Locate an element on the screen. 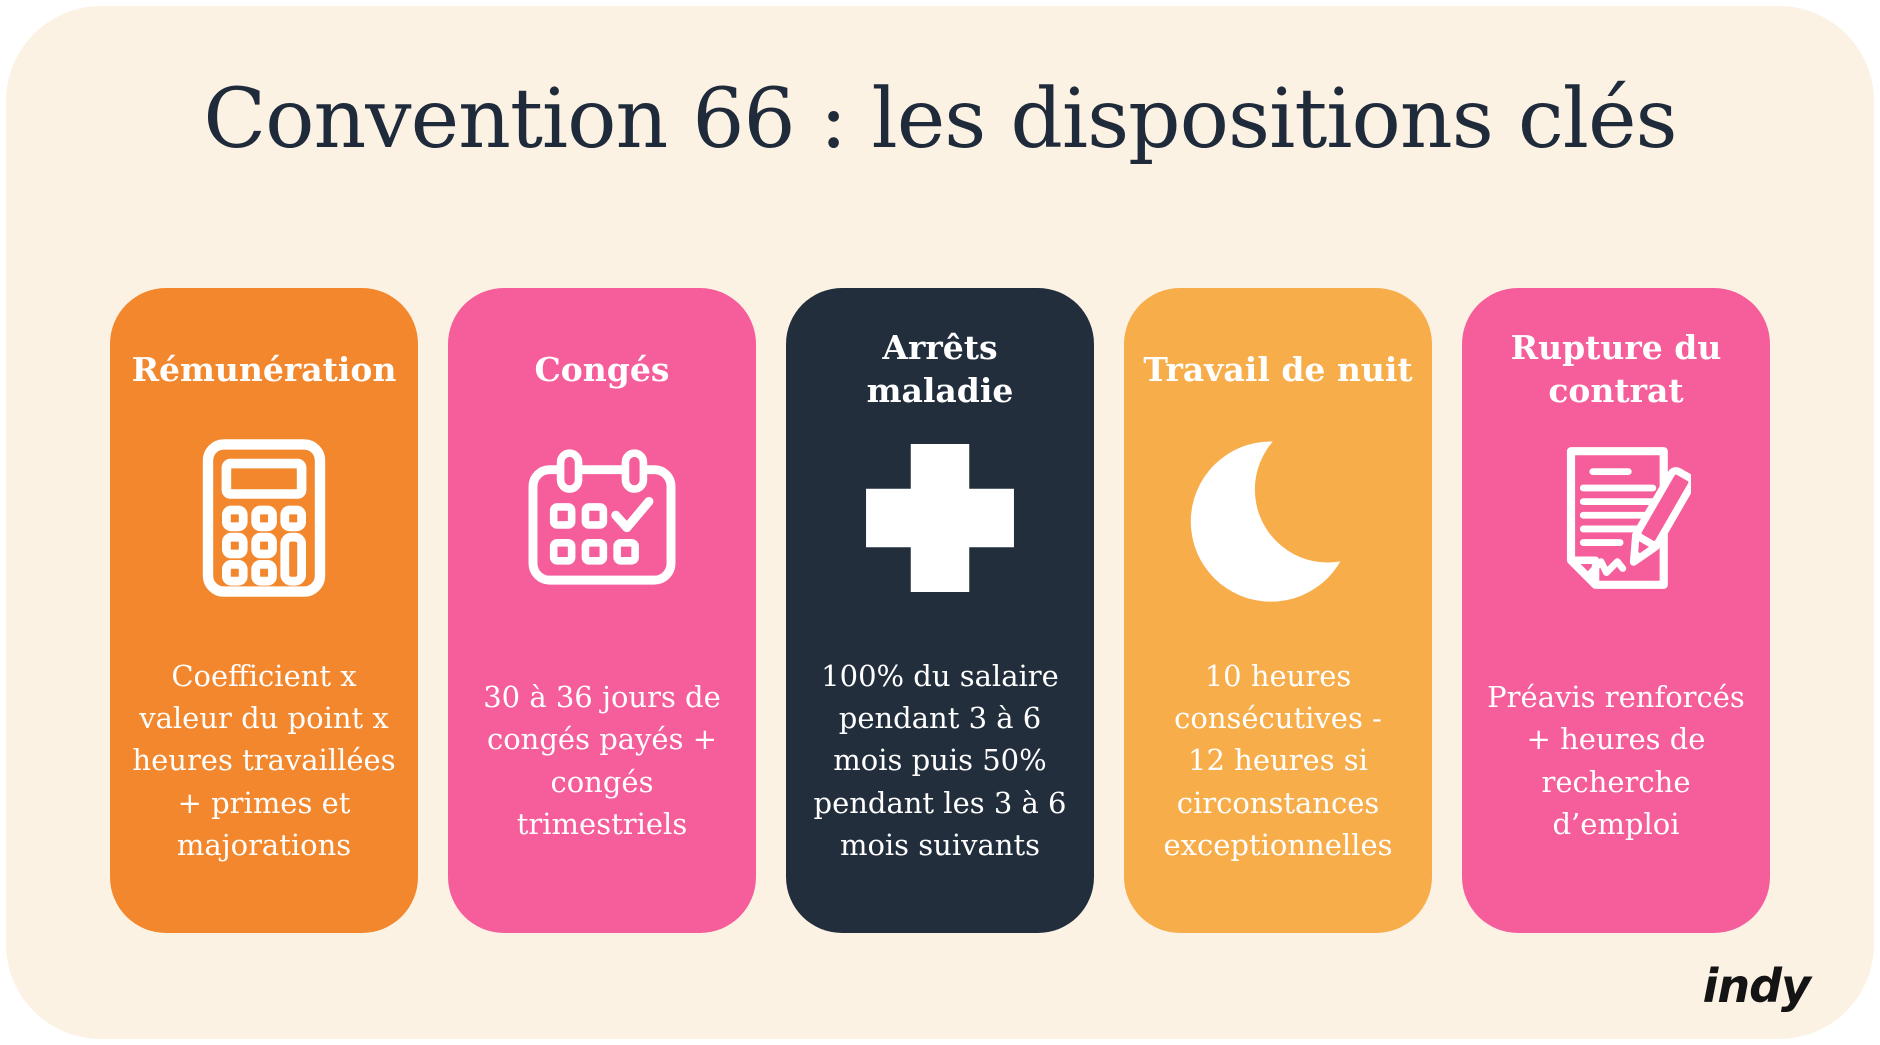 Image resolution: width=1880 pixels, height=1045 pixels. brand-logo: indy is located at coordinates (1756, 986).